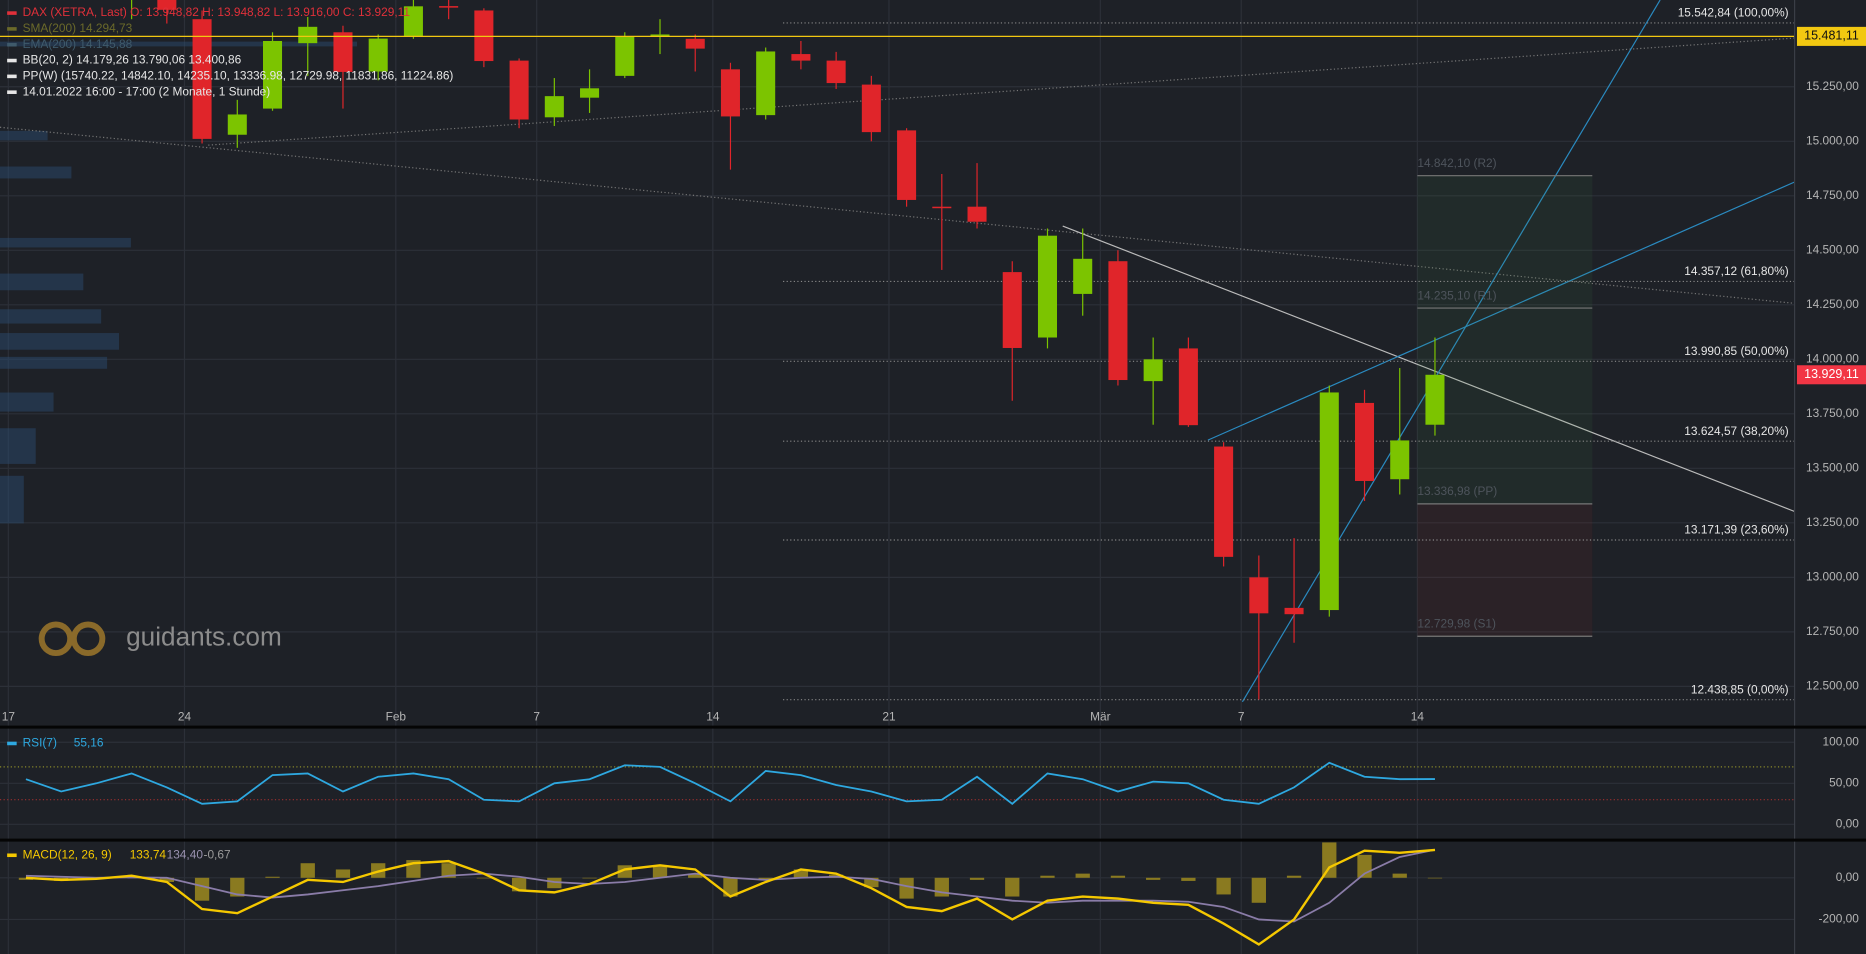 Image resolution: width=1866 pixels, height=954 pixels. I want to click on pivot-label: 13.336,98 (PP), so click(1457, 491).